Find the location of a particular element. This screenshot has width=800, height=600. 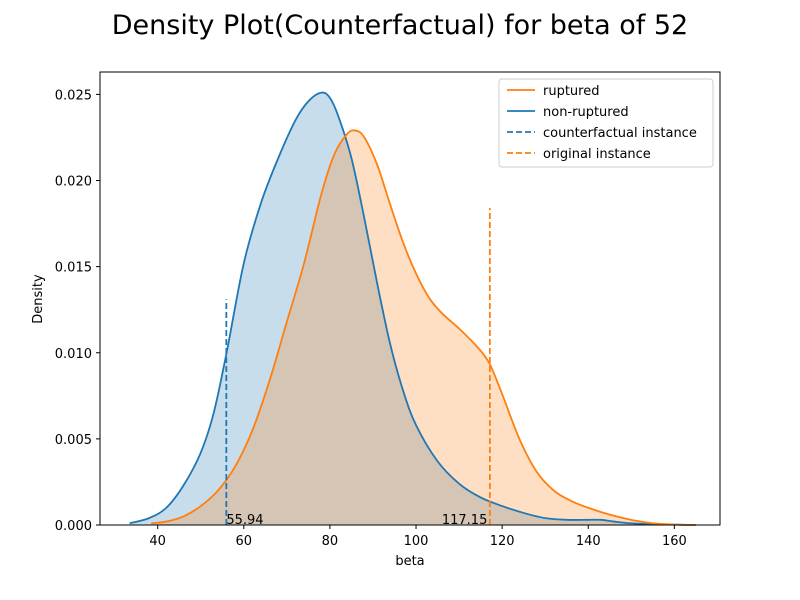

vline-label-counterfactual-instance: 55.94 is located at coordinates (244, 520).